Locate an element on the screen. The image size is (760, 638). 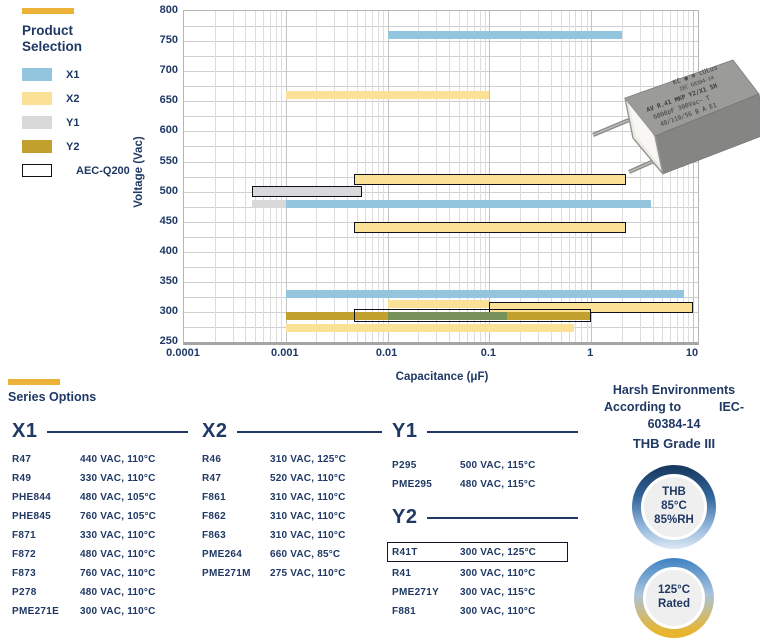
legend-item-y1: Y1 is located at coordinates (92, 122).